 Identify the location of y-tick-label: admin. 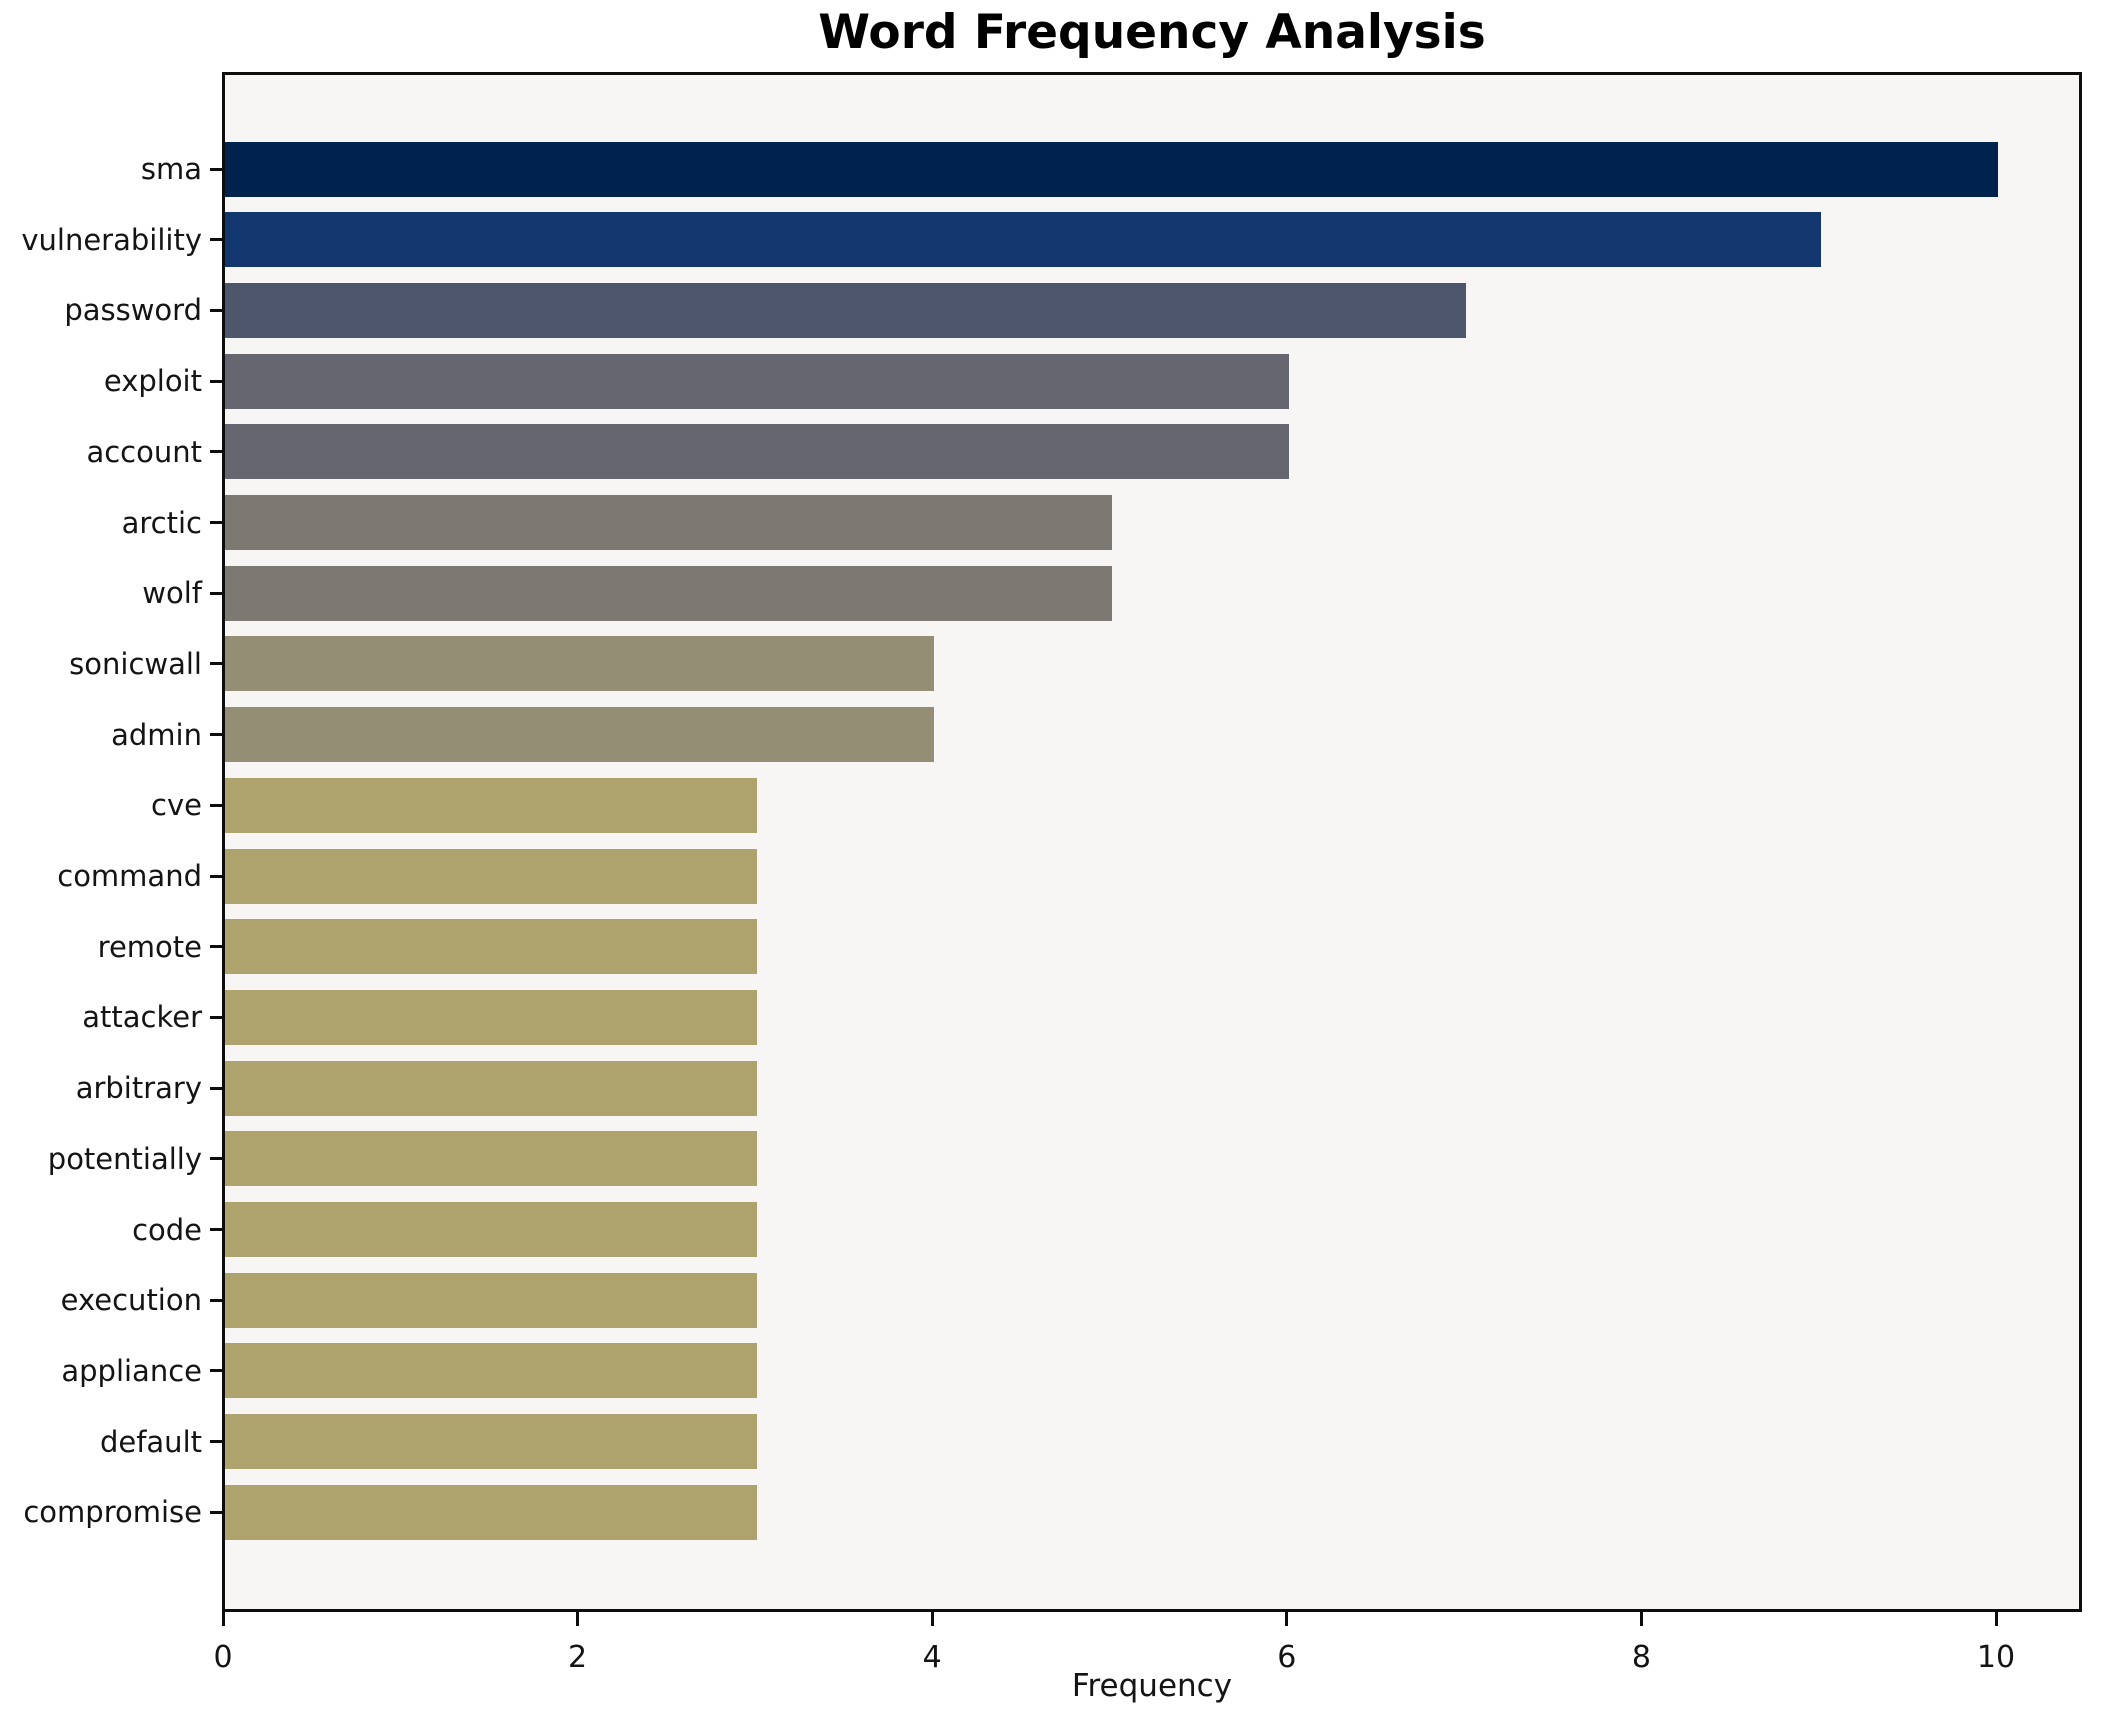
(156, 734).